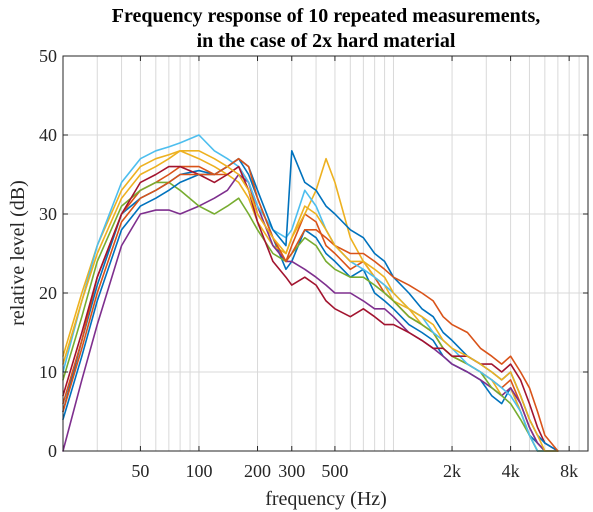 This screenshot has width=593, height=512. I want to click on y-tick-label: 30, so click(48, 214).